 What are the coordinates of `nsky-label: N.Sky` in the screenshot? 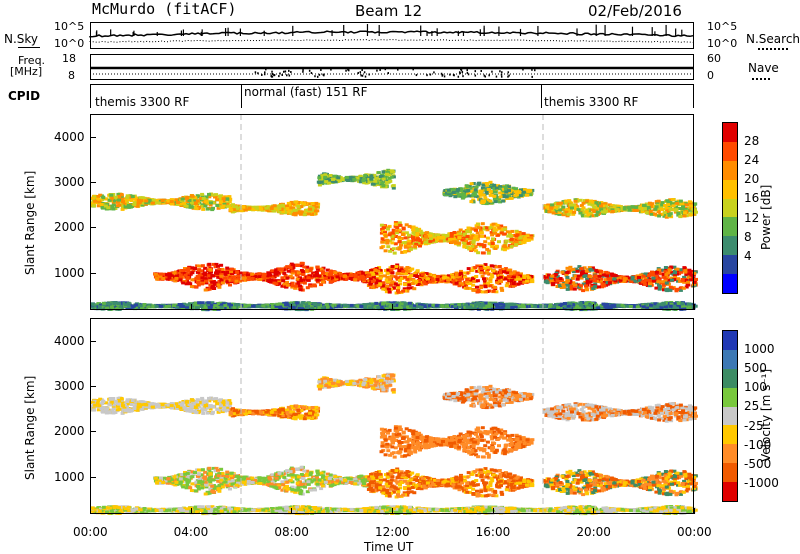 It's located at (21, 39).